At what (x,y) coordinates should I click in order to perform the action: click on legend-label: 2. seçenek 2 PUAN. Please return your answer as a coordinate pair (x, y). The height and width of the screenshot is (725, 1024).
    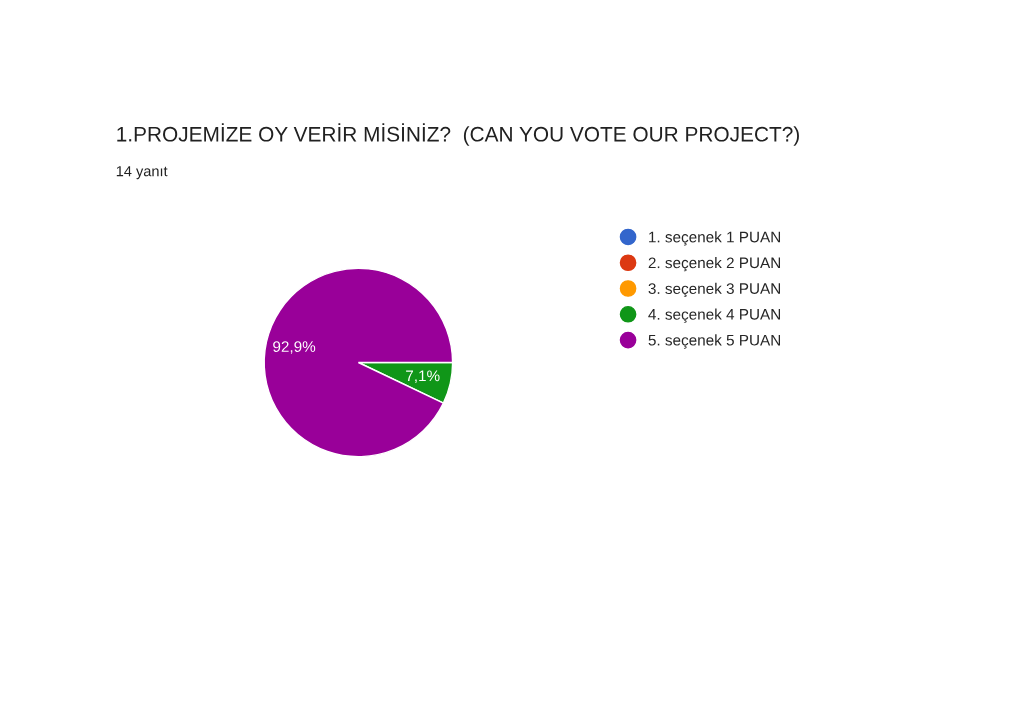
    Looking at the image, I should click on (714, 264).